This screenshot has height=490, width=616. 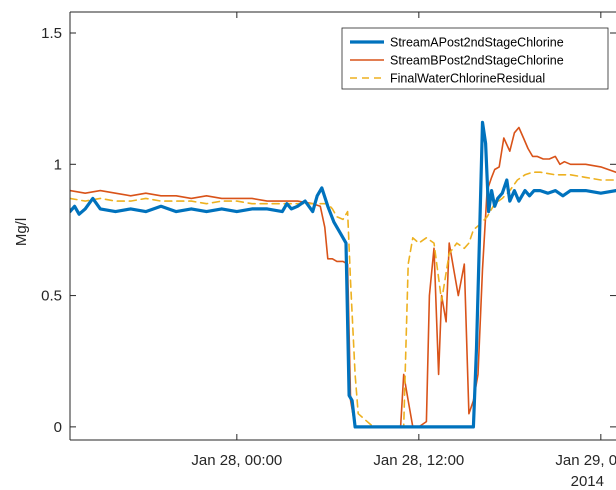 I want to click on y-tick-label: 0.5, so click(x=51, y=296).